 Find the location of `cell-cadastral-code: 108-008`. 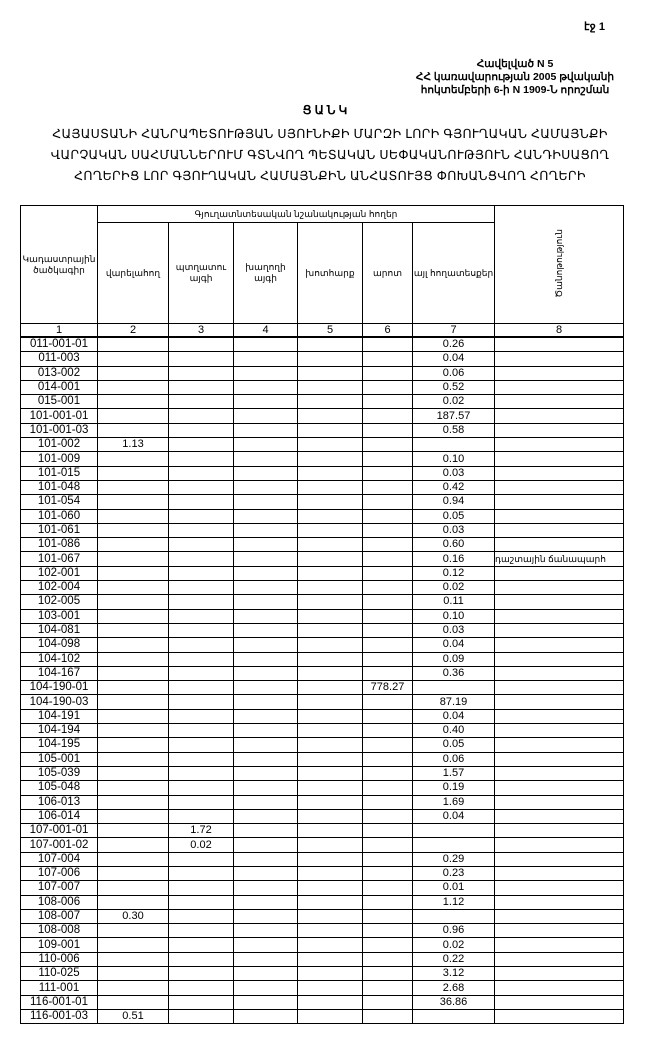

cell-cadastral-code: 108-008 is located at coordinates (59, 931).